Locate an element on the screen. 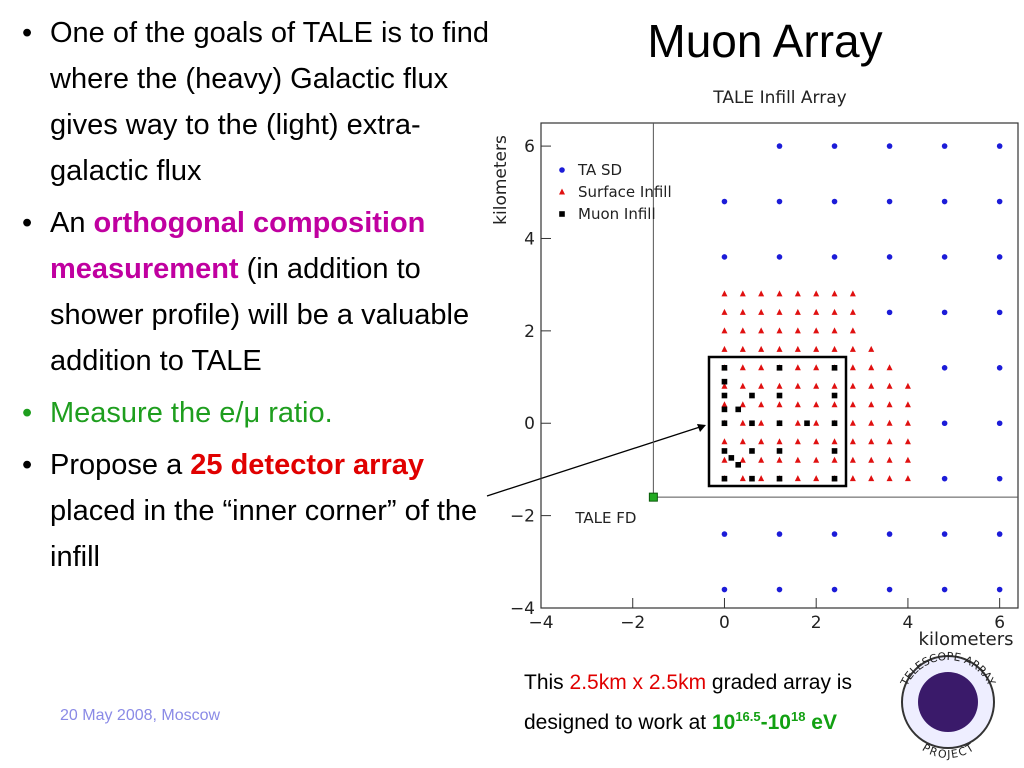 Image resolution: width=1024 pixels, height=768 pixels. bullet-emphasis: 25 detector array is located at coordinates (307, 465).